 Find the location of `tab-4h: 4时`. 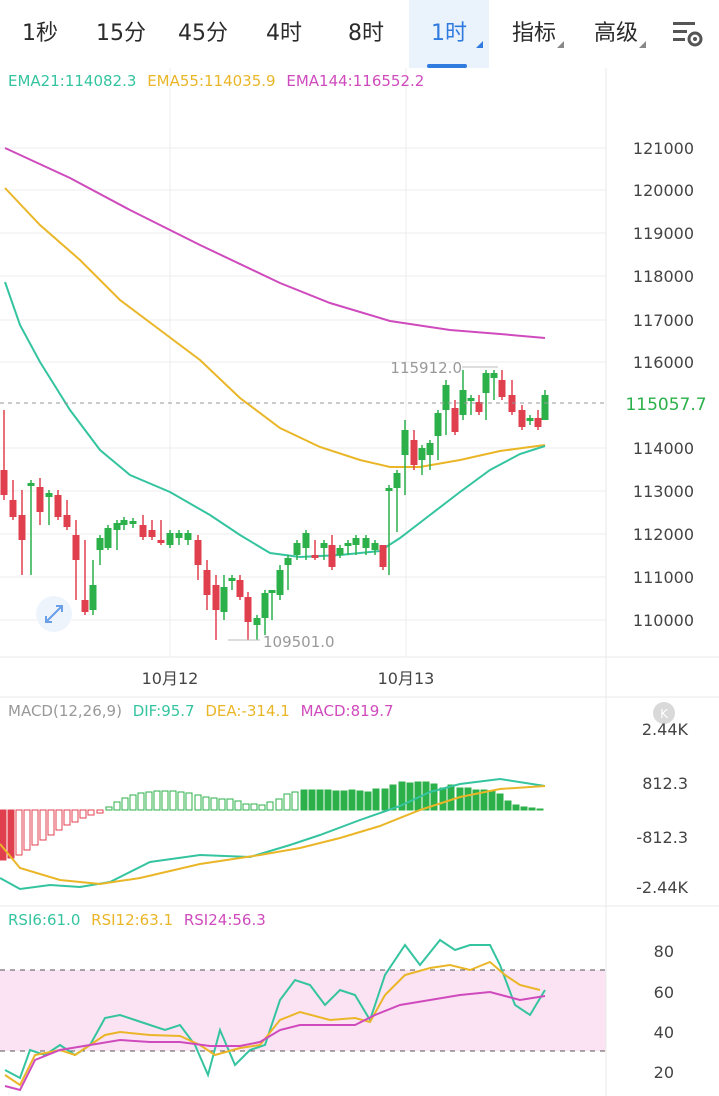

tab-4h: 4时 is located at coordinates (284, 33).